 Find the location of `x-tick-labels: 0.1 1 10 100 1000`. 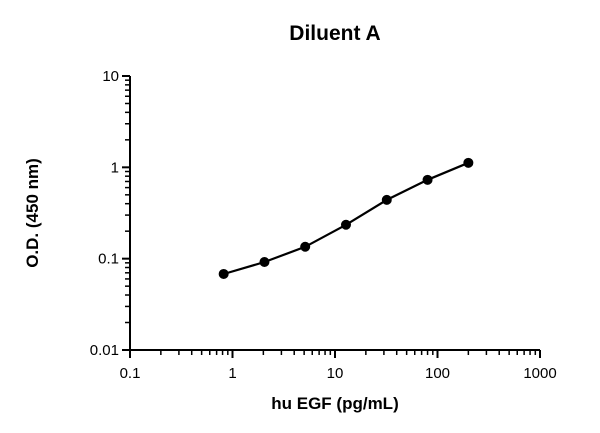

x-tick-labels: 0.1 1 10 100 1000 is located at coordinates (338, 373).